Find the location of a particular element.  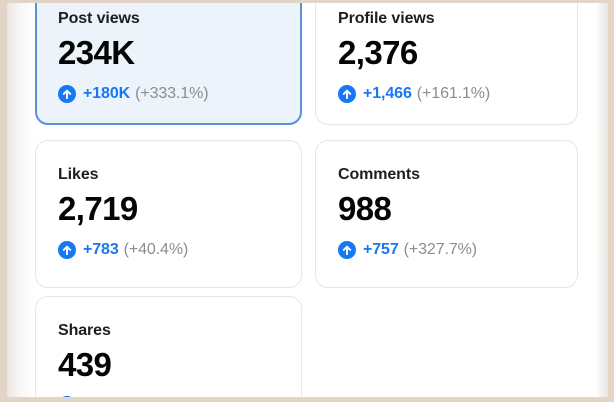

metric-change-row: +1,466 (+161.1%) is located at coordinates (446, 94).